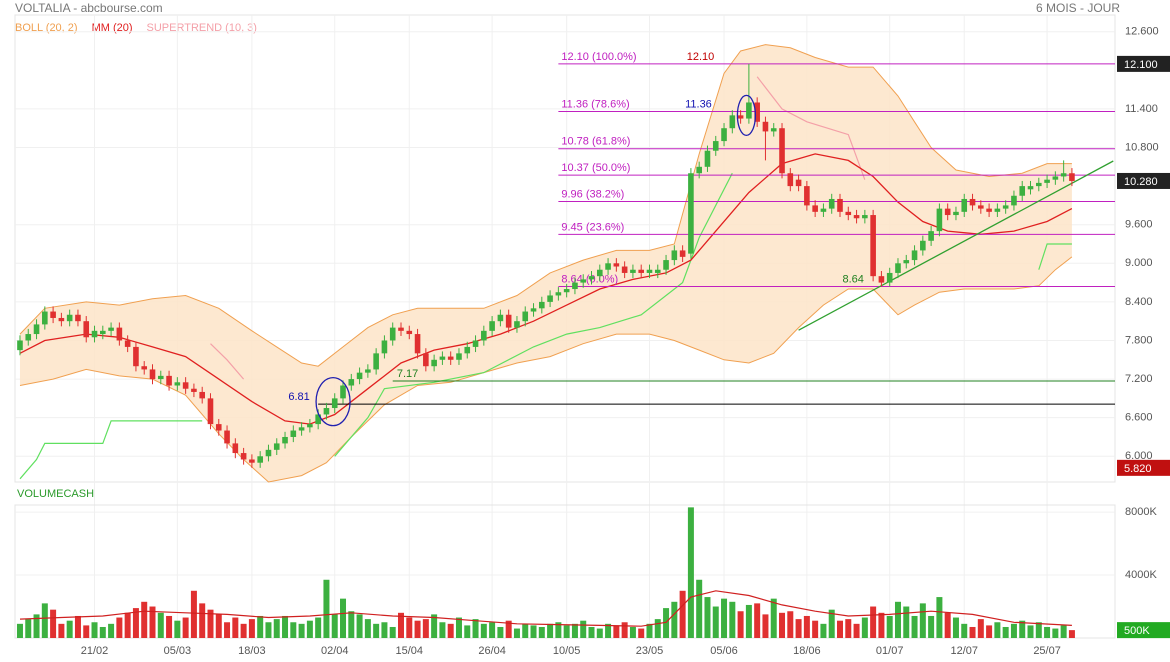 The height and width of the screenshot is (662, 1170). Describe the element at coordinates (807, 651) in the screenshot. I see `x-tick-label: 18/06` at that location.